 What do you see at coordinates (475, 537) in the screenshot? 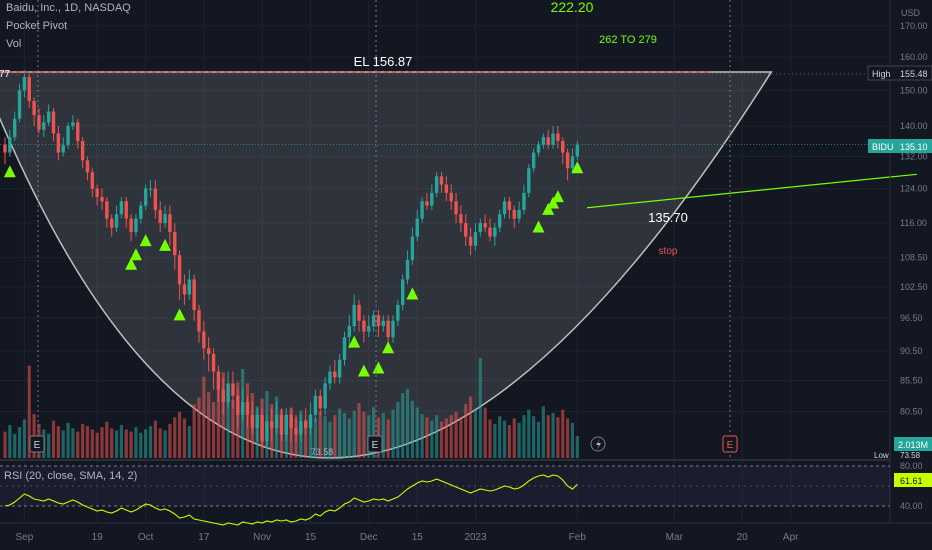
I see `time-tick-label: 2023` at bounding box center [475, 537].